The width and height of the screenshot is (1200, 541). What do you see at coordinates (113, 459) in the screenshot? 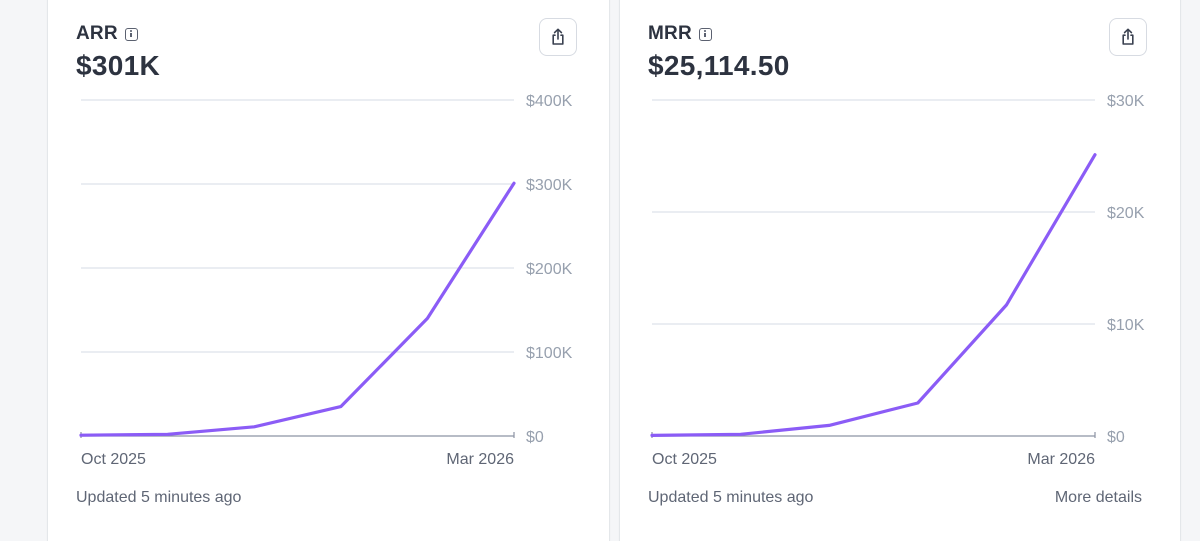
I see `arr-x-tick-label: Oct 2025` at bounding box center [113, 459].